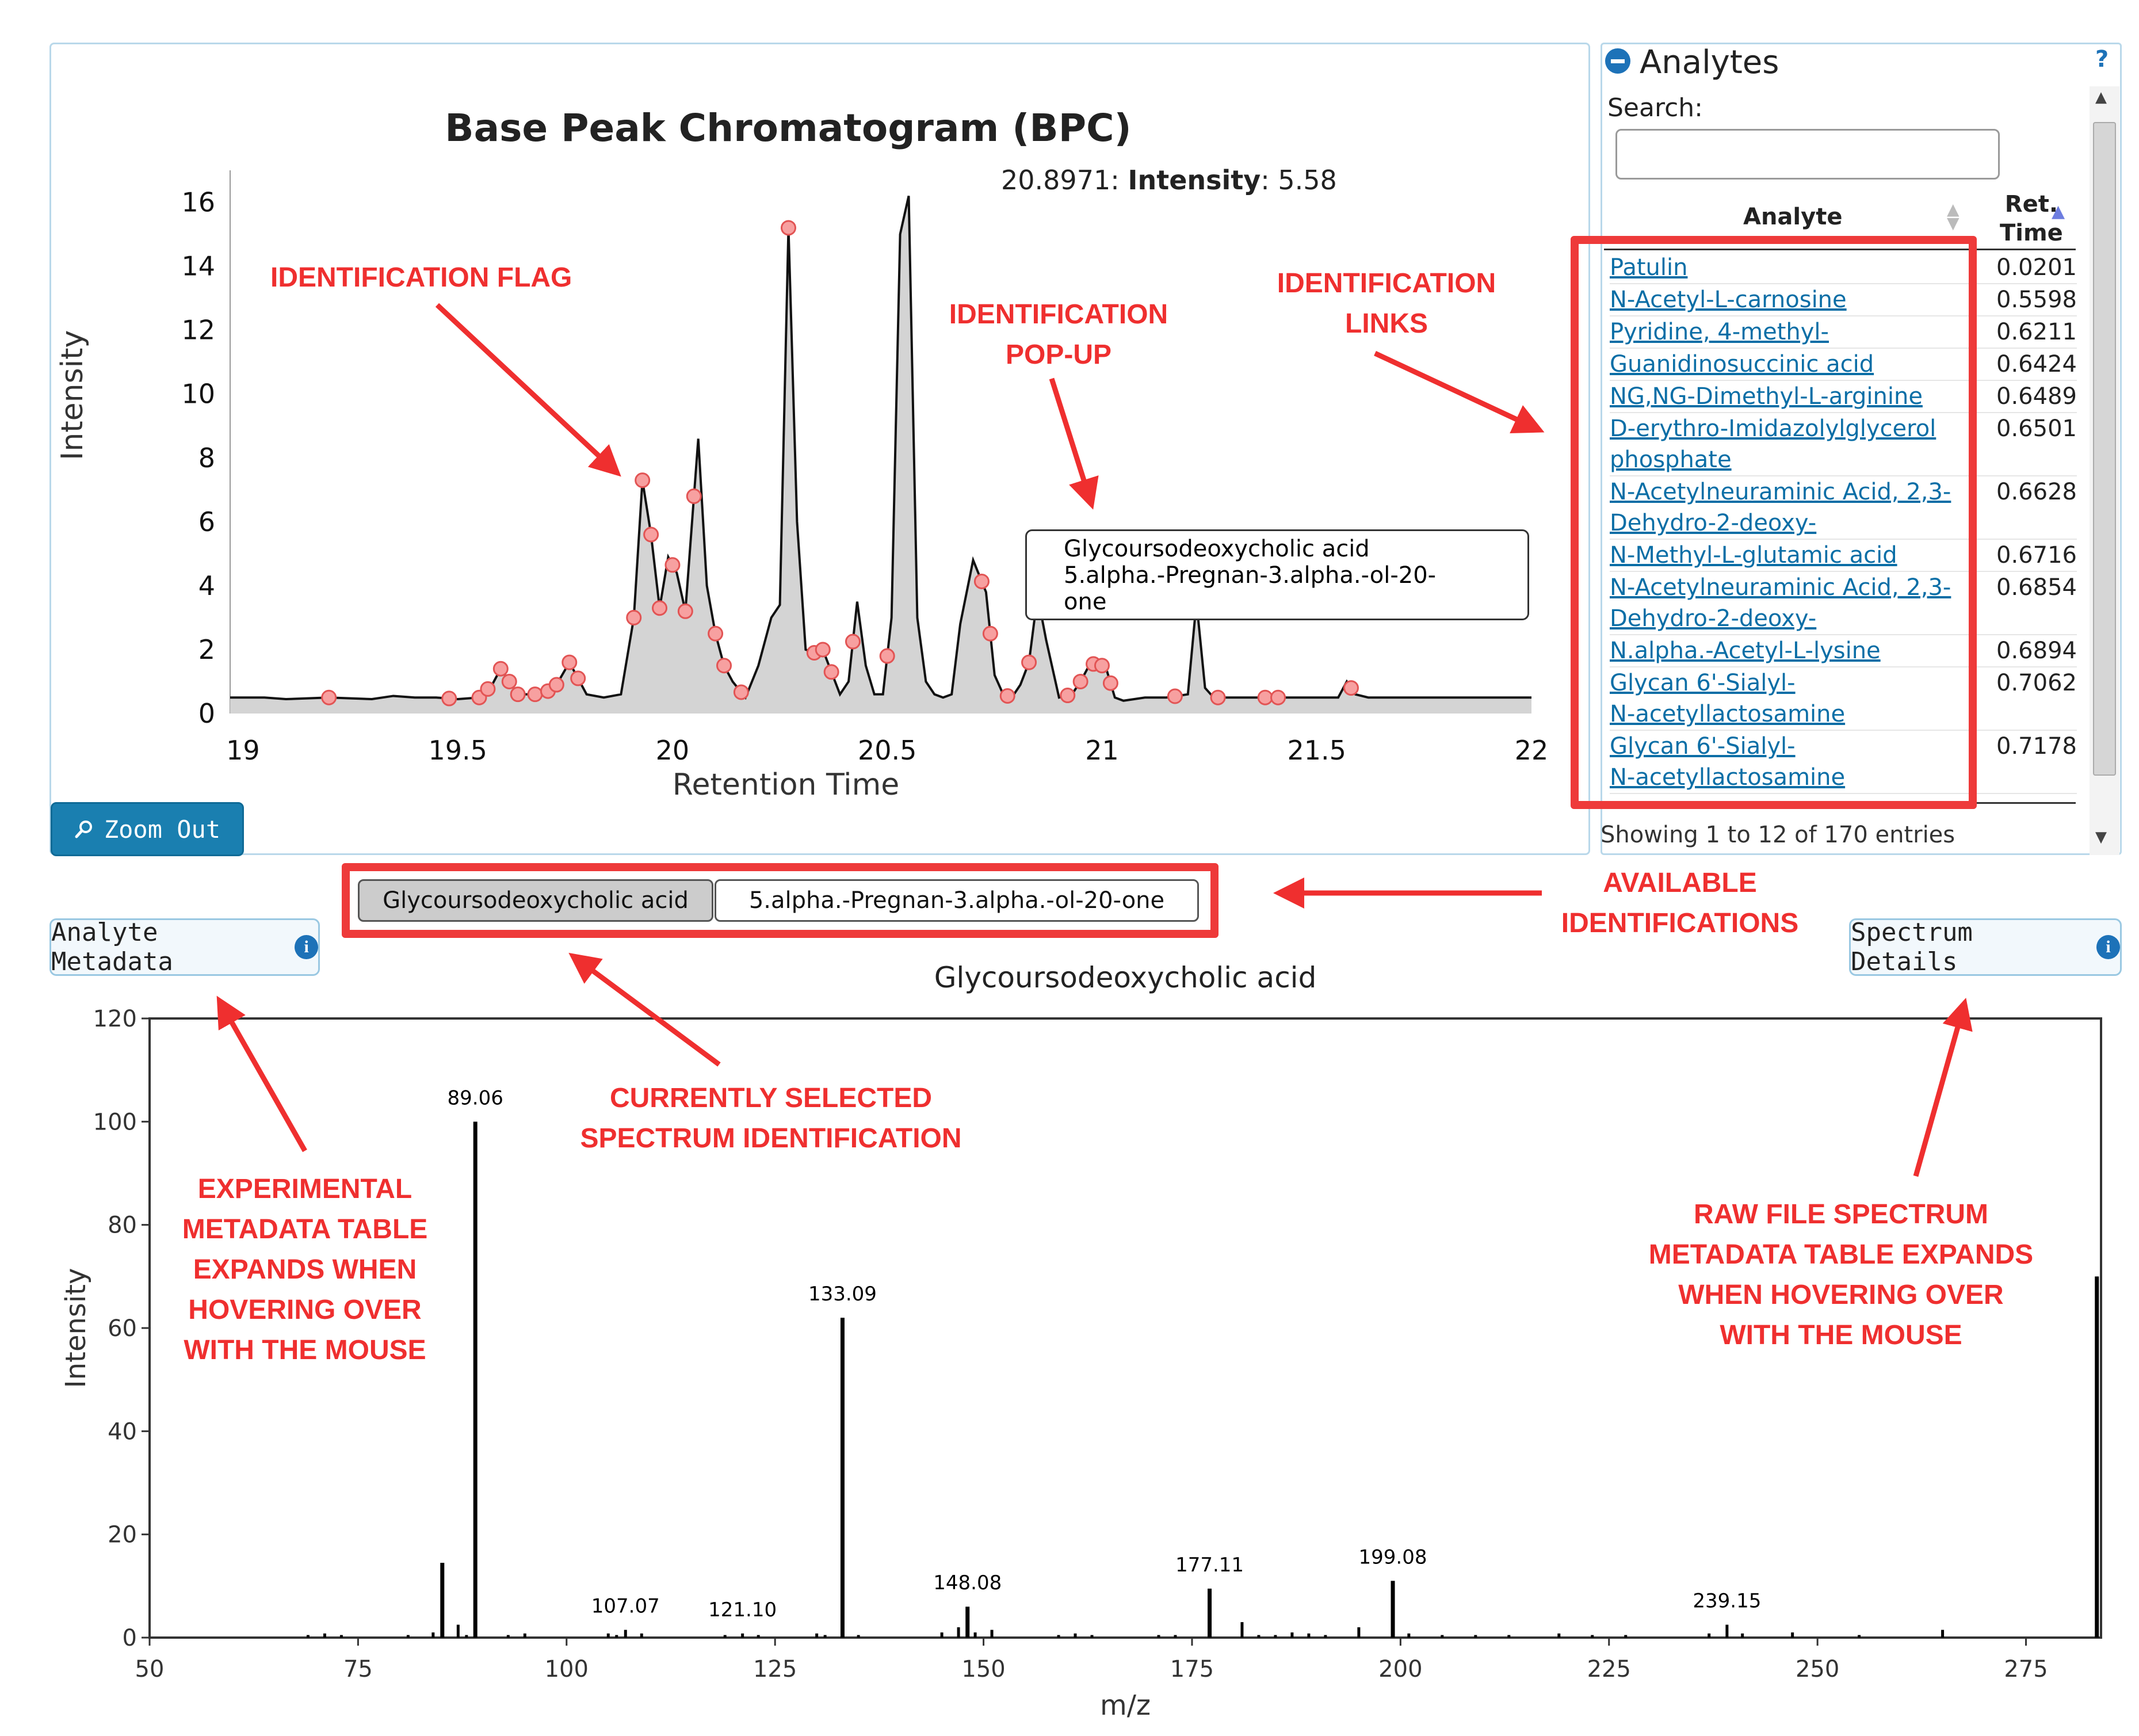 The width and height of the screenshot is (2139, 1736). What do you see at coordinates (1745, 651) in the screenshot?
I see `analyte-link: N.alpha.-Acetyl-L-lysine` at bounding box center [1745, 651].